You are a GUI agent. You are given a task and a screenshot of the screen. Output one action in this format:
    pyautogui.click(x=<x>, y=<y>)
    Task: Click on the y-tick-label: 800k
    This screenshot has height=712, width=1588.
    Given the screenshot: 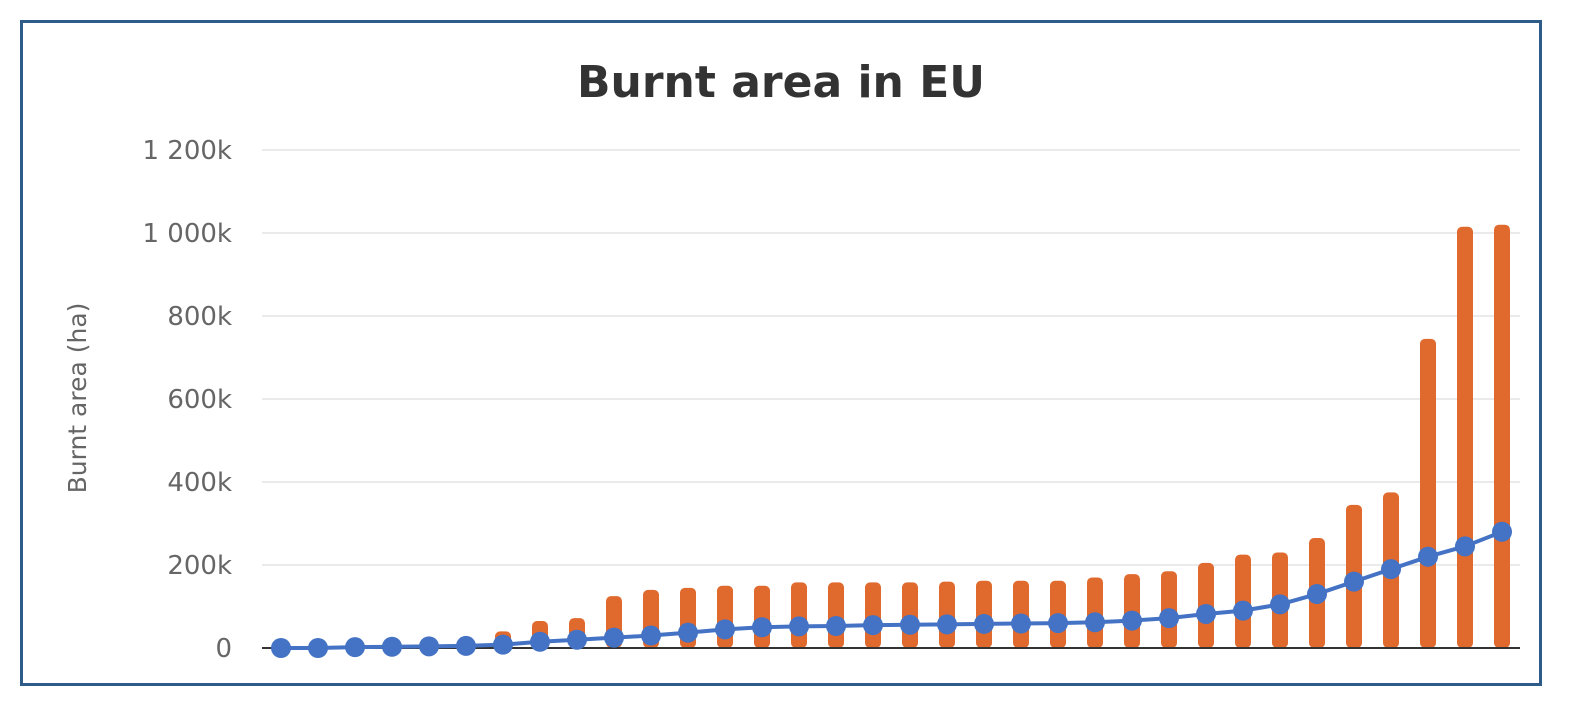 What is the action you would take?
    pyautogui.click(x=199, y=317)
    